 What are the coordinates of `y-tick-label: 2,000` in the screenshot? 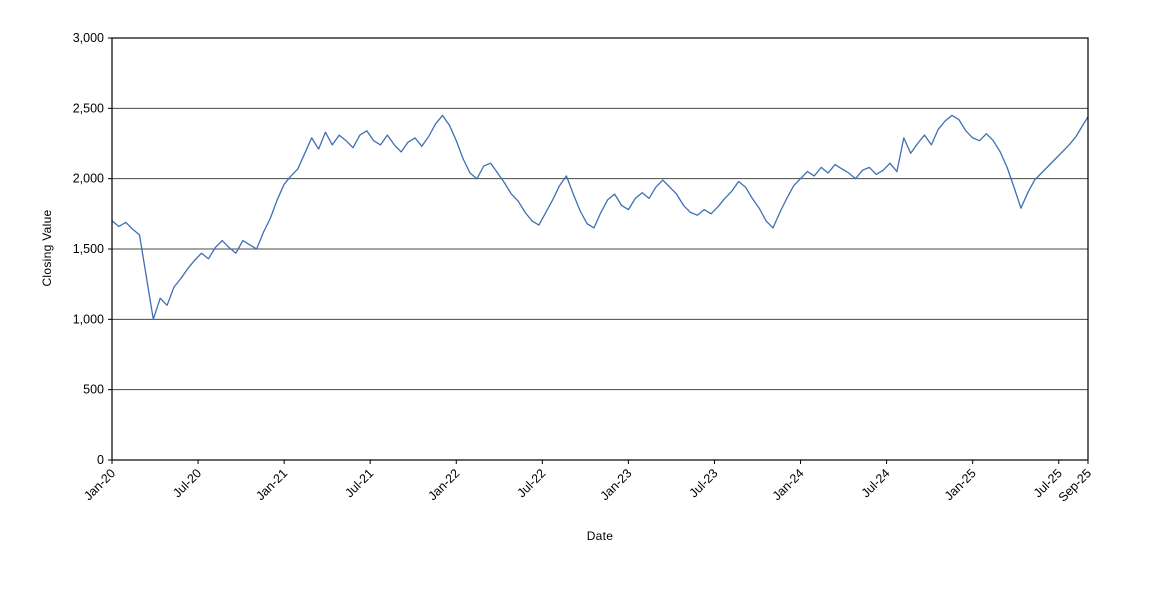 It's located at (88, 179).